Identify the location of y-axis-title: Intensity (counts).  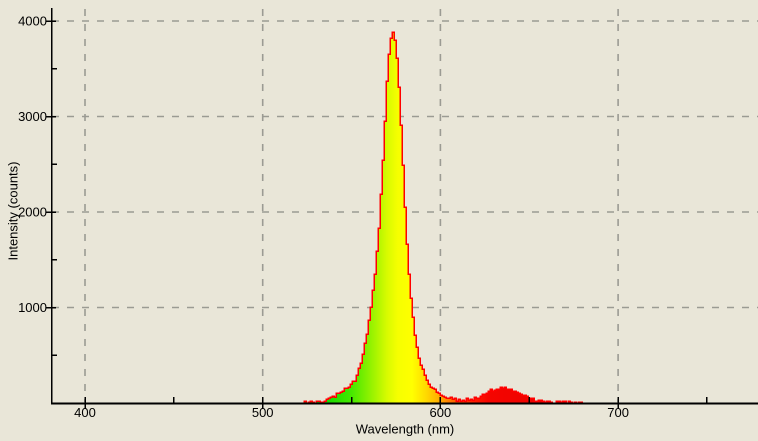
(13, 211).